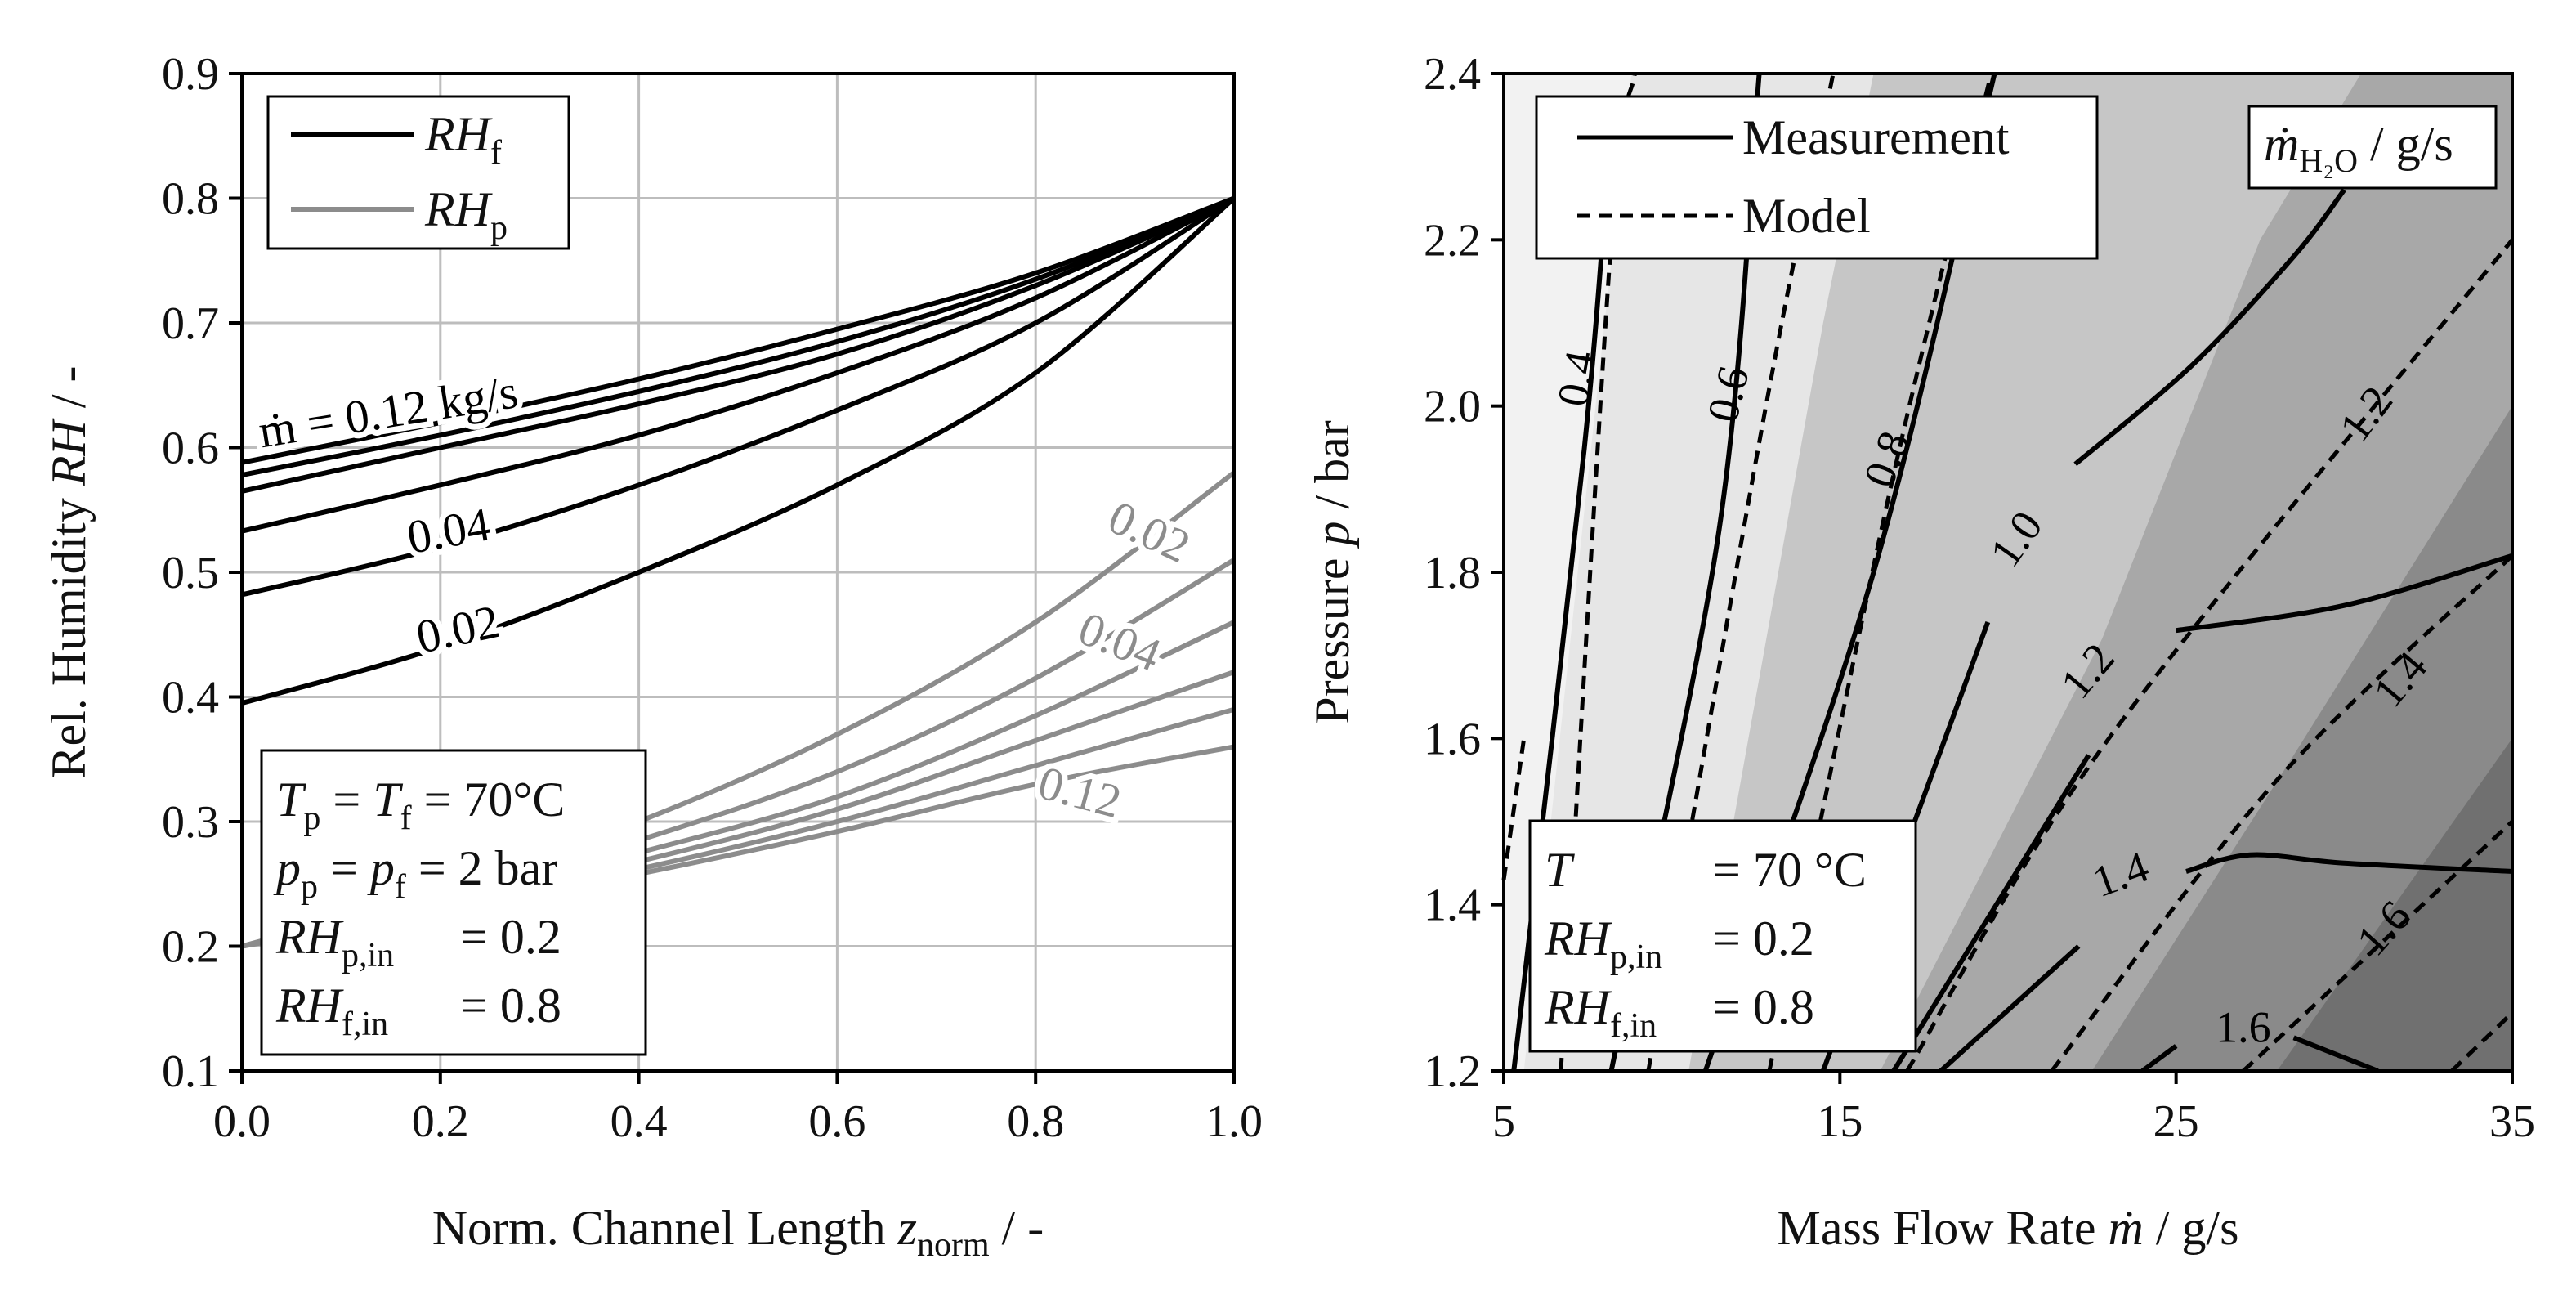  What do you see at coordinates (190, 822) in the screenshot?
I see `left-ytick-label: 0.3` at bounding box center [190, 822].